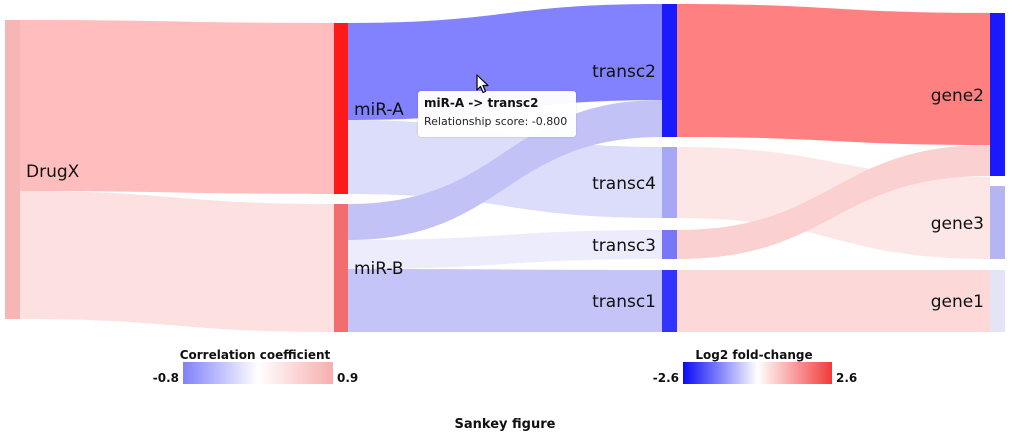 The height and width of the screenshot is (441, 1016). Describe the element at coordinates (255, 355) in the screenshot. I see `legend-correlation-title: Correlation coefficient` at that location.